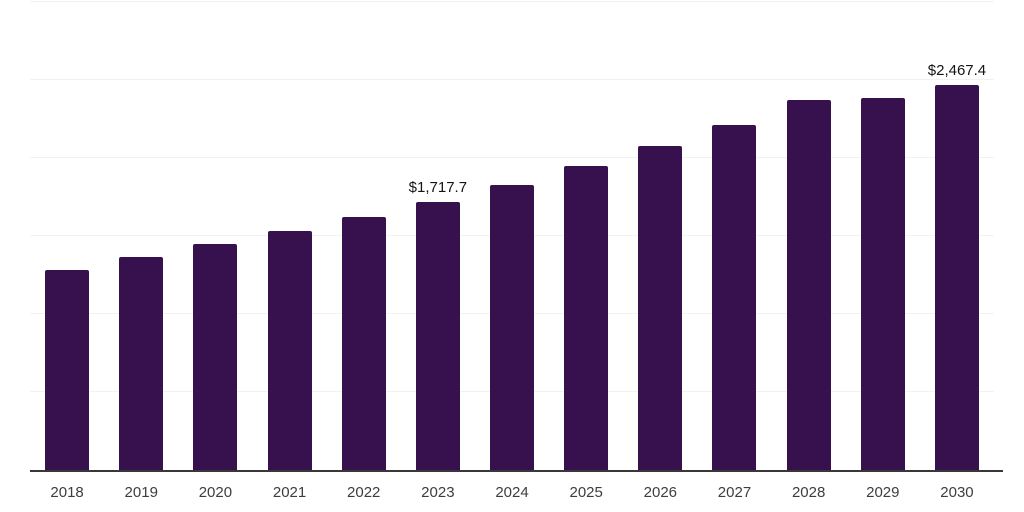 The height and width of the screenshot is (512, 1024). Describe the element at coordinates (808, 285) in the screenshot. I see `bar-2028` at that location.